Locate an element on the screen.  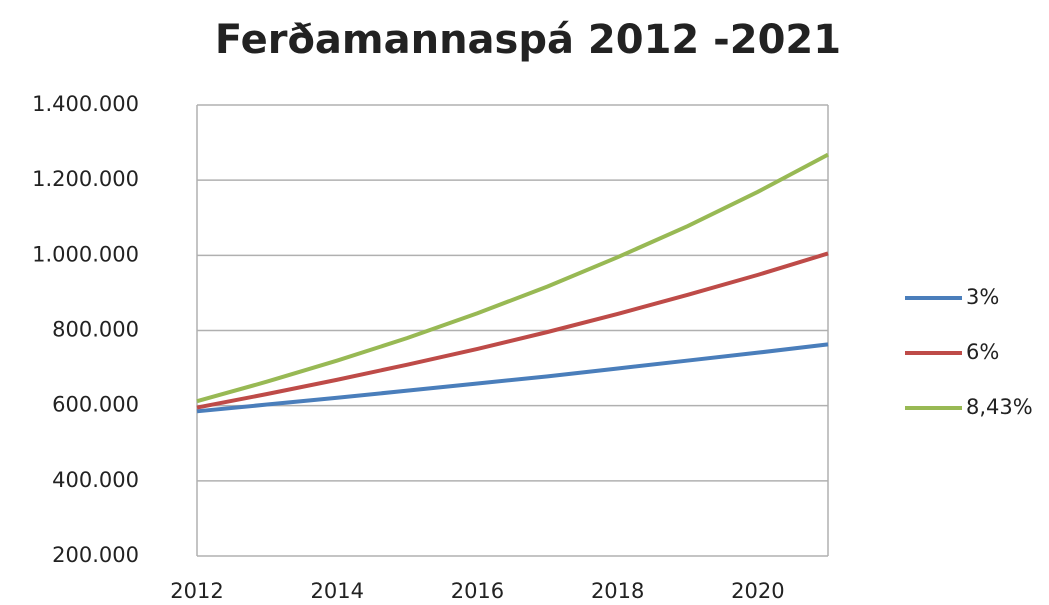
series-line is located at coordinates (512, 378).